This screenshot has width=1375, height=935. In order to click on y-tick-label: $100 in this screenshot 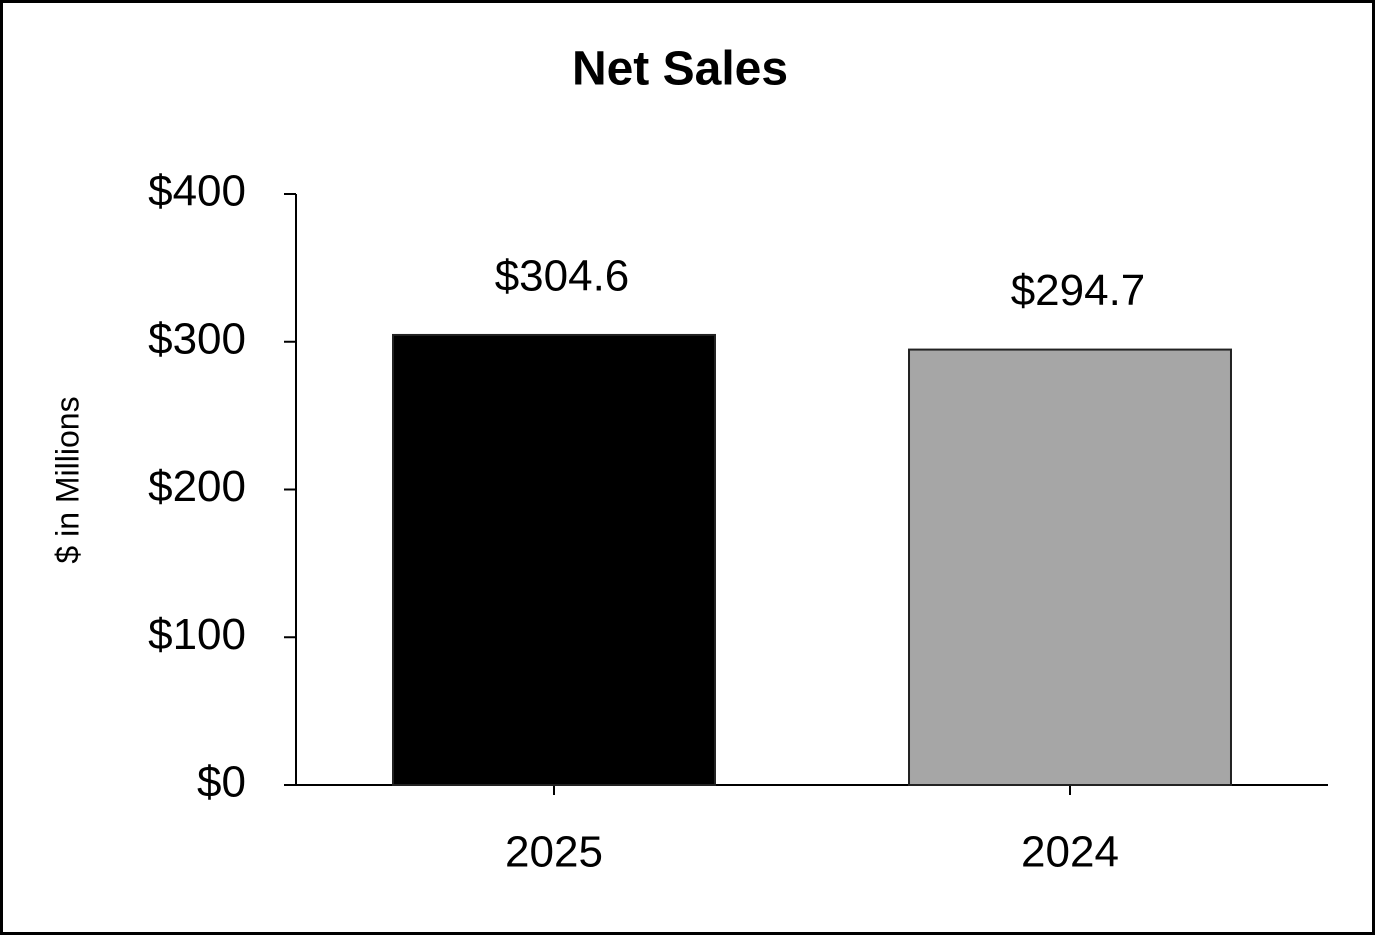, I will do `click(197, 634)`.